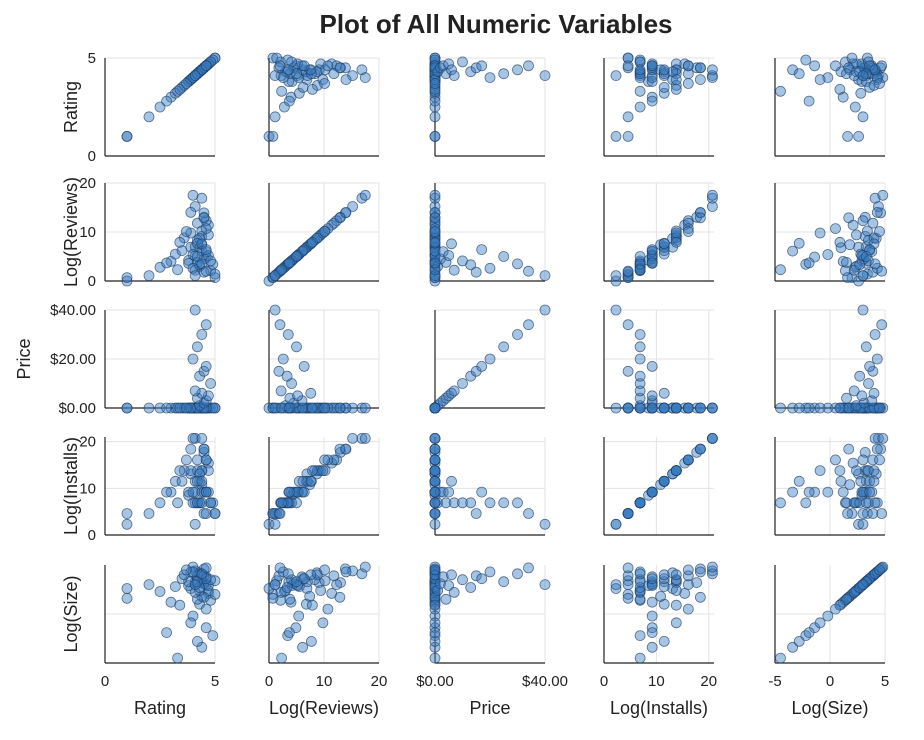 The image size is (924, 740). Describe the element at coordinates (831, 359) in the screenshot. I see `panel-price-vs-log-size` at that location.